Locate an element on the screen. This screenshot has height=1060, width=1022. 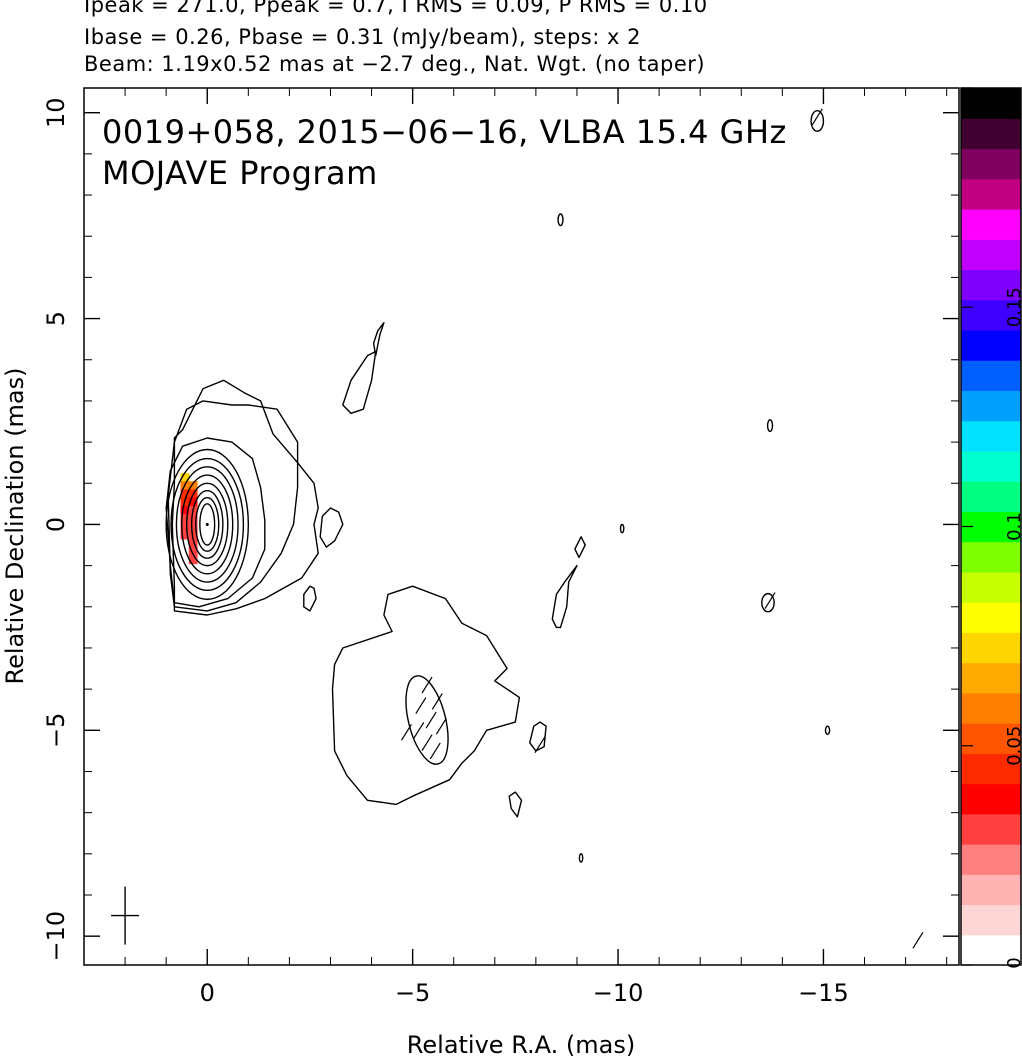
colorbar-frame is located at coordinates (991, 526).